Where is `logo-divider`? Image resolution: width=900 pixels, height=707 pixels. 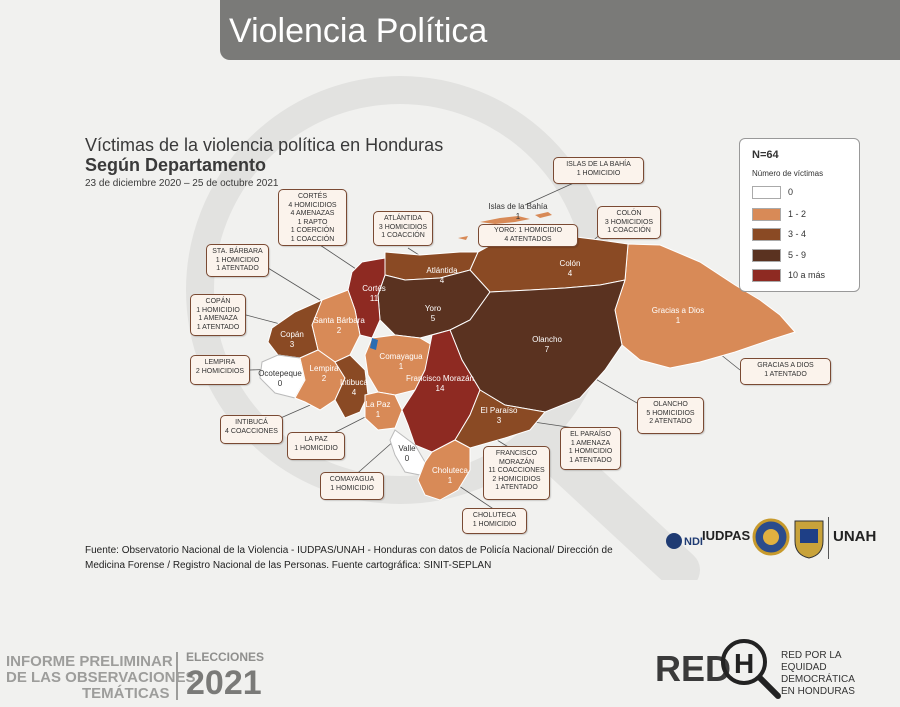 logo-divider is located at coordinates (828, 538).